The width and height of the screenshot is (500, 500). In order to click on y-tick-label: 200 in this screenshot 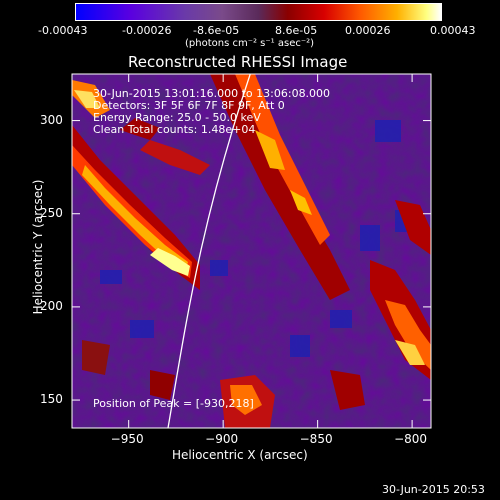, I will do `click(51, 305)`.